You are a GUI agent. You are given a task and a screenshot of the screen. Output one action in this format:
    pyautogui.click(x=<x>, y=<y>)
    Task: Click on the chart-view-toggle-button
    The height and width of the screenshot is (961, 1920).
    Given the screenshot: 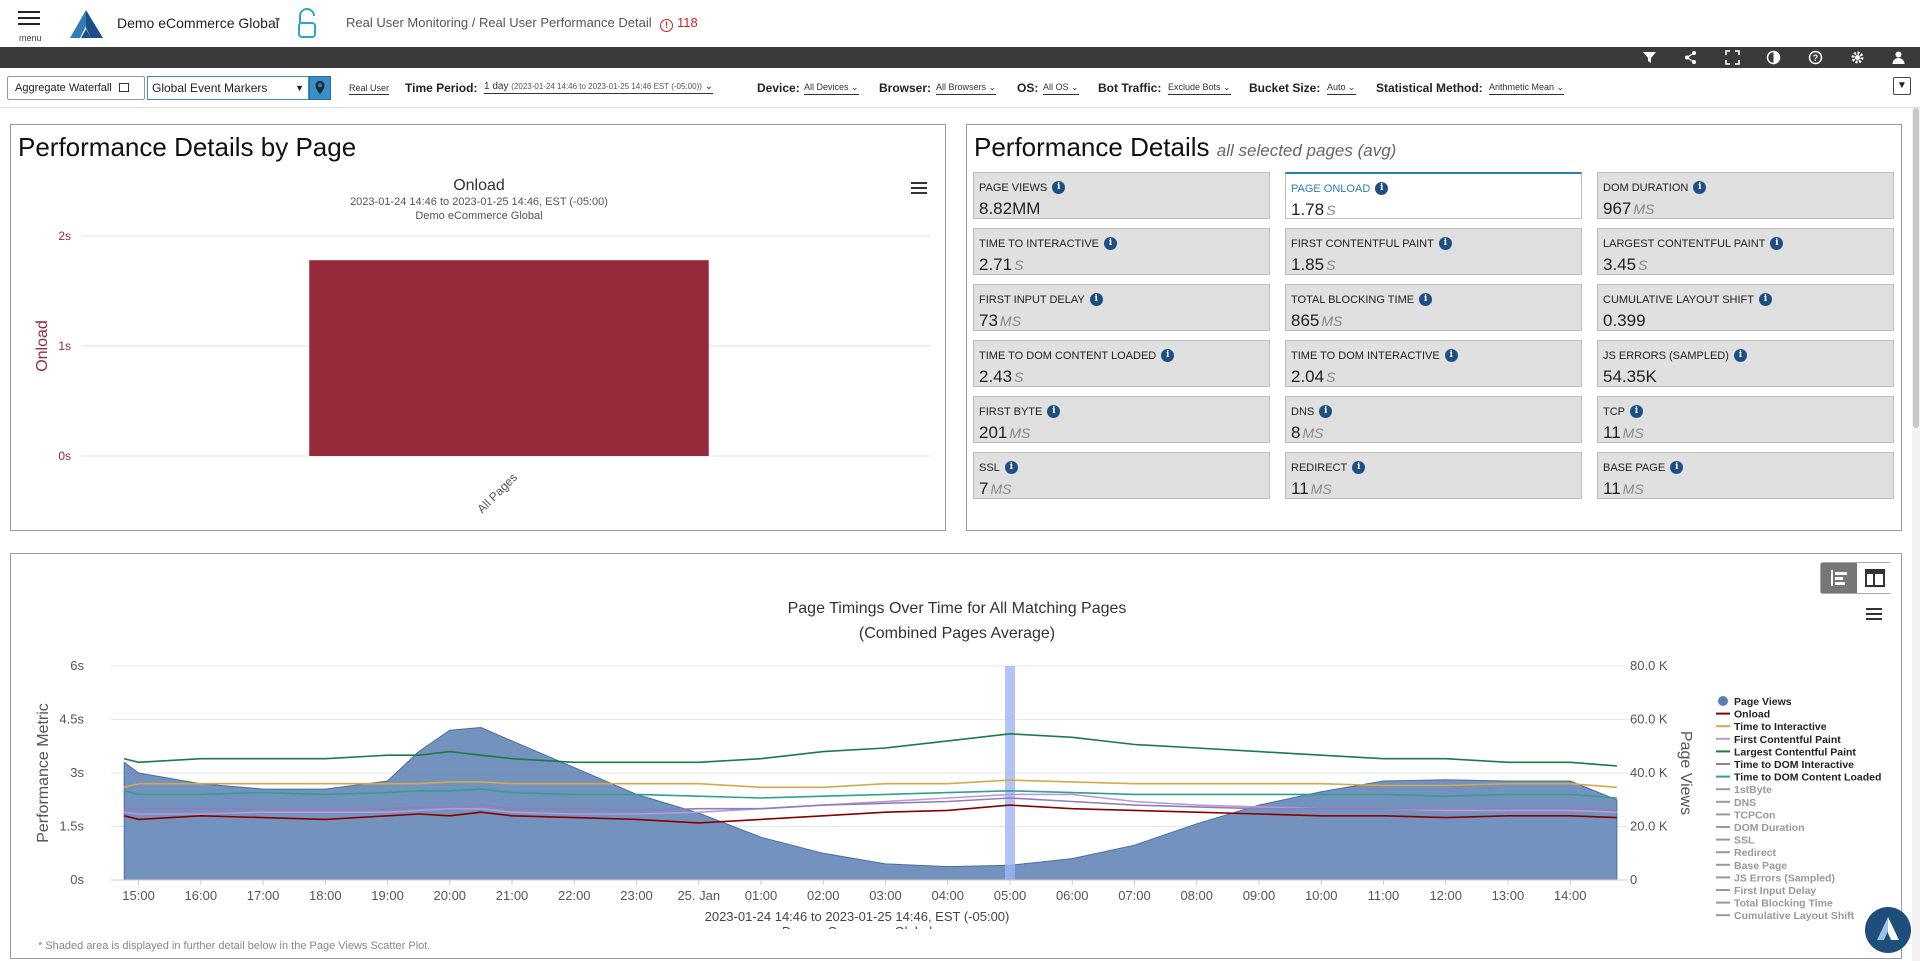 What is the action you would take?
    pyautogui.click(x=1839, y=578)
    